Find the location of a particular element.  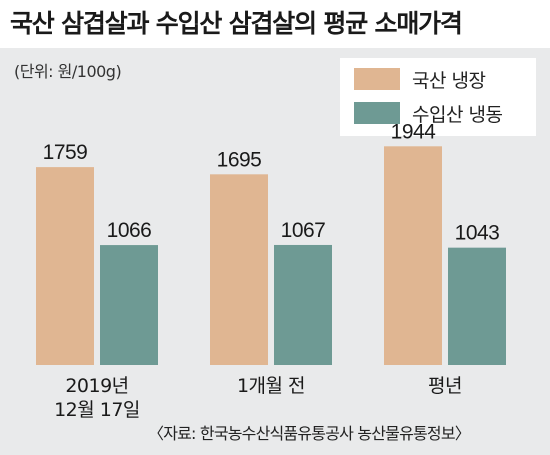

unit-label: (단위: 원/100g) is located at coordinates (68, 71).